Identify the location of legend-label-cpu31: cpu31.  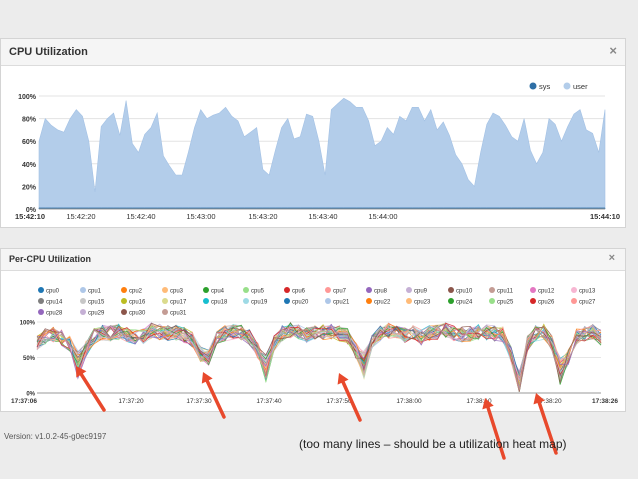
(178, 314).